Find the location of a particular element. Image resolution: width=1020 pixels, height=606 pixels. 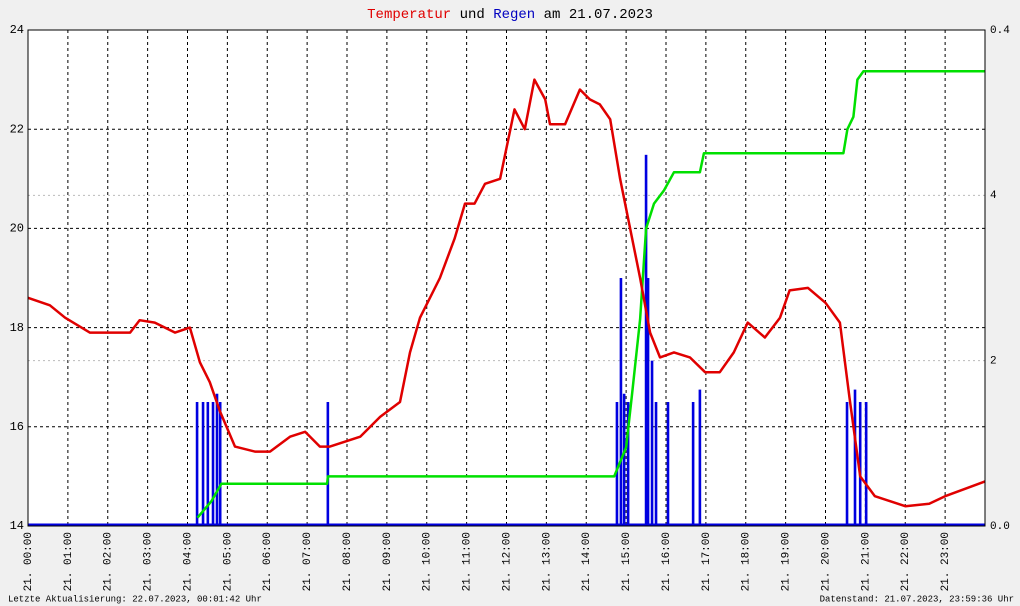

y-tick-label: 20 is located at coordinates (17, 229).